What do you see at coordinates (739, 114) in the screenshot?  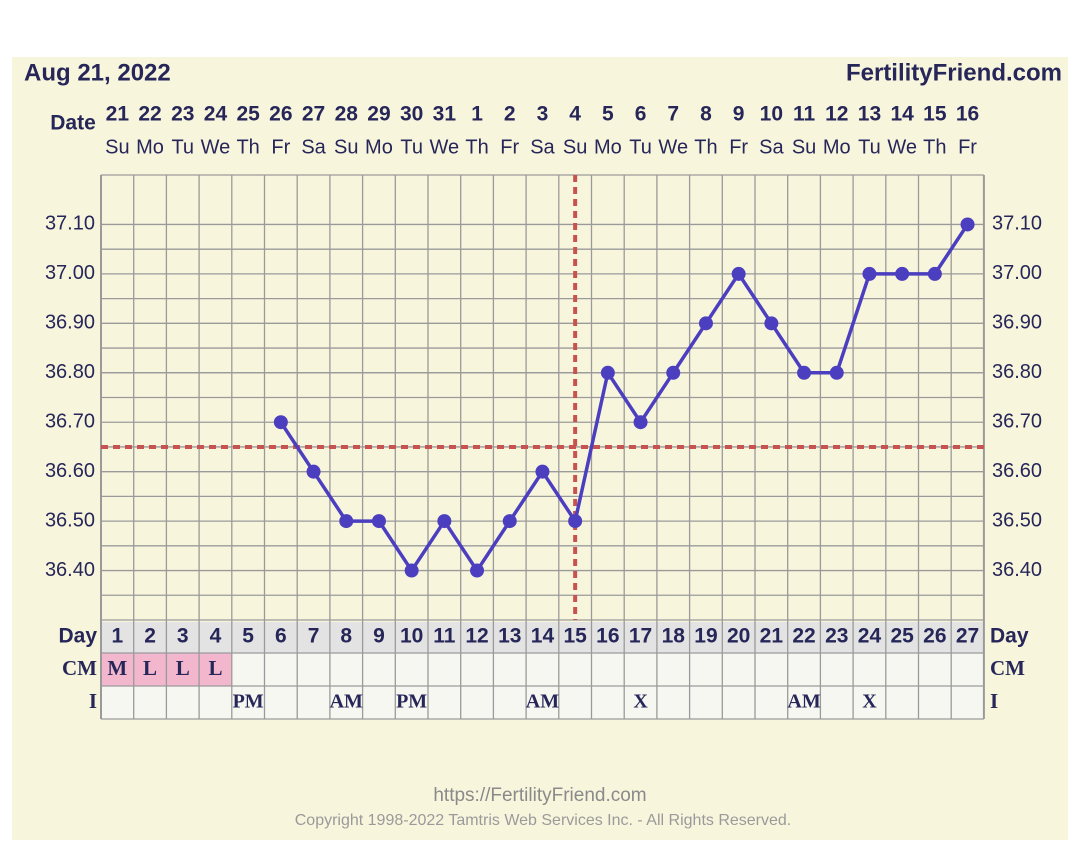 I see `date-label: 9` at bounding box center [739, 114].